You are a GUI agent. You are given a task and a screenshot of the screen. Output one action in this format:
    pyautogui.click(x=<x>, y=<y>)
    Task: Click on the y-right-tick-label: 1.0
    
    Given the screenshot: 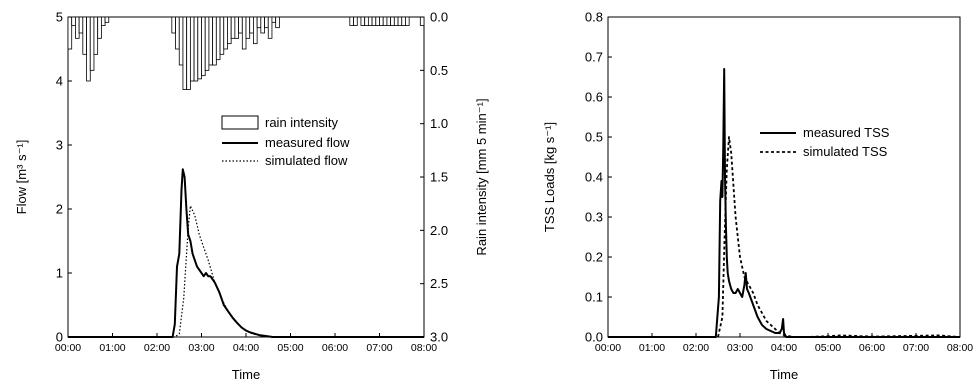 What is the action you would take?
    pyautogui.click(x=439, y=123)
    